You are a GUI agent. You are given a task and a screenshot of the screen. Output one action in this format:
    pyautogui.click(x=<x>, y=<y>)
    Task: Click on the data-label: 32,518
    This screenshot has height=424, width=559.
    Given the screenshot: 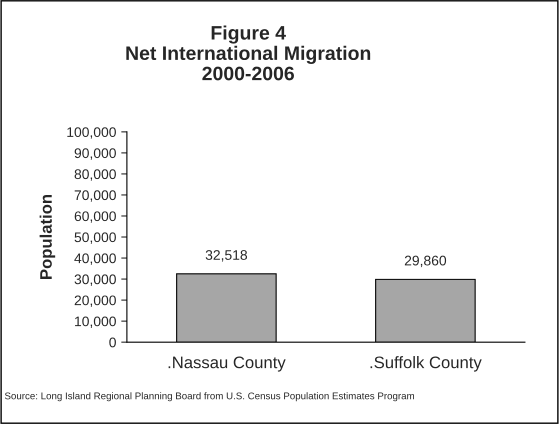 What is the action you would take?
    pyautogui.click(x=227, y=256)
    